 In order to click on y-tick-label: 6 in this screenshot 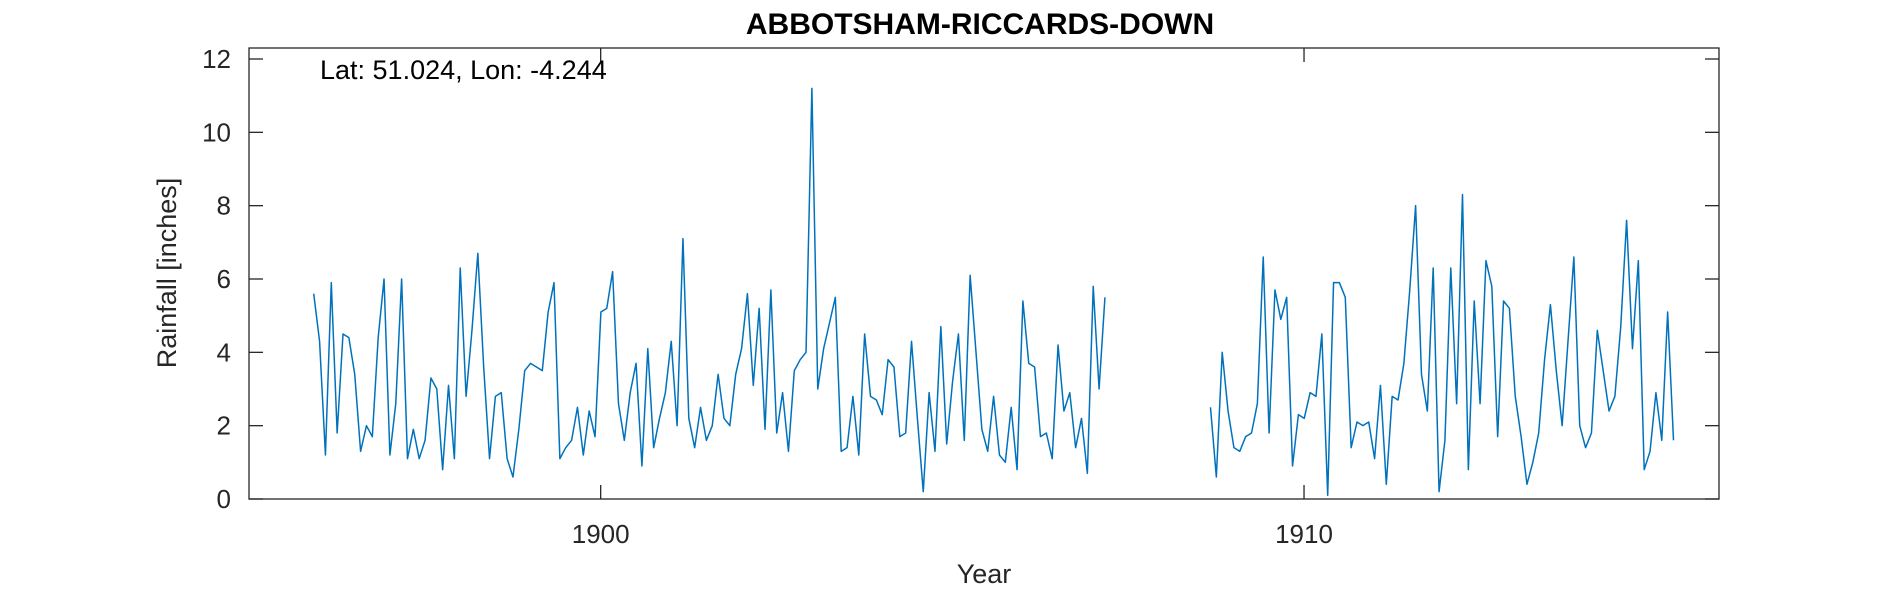, I will do `click(224, 279)`.